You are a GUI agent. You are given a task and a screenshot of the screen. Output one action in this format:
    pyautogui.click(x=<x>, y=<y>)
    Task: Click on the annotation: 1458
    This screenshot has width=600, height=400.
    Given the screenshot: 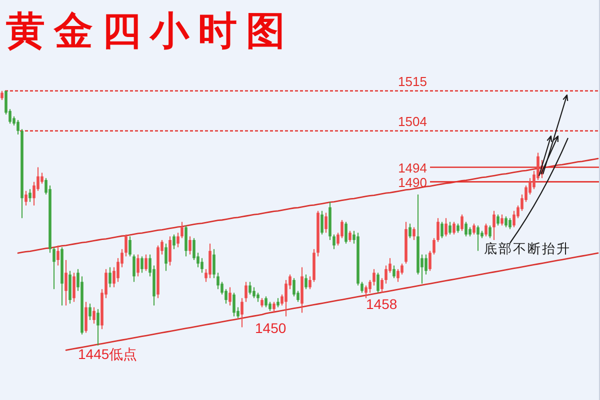 What is the action you would take?
    pyautogui.click(x=382, y=304)
    